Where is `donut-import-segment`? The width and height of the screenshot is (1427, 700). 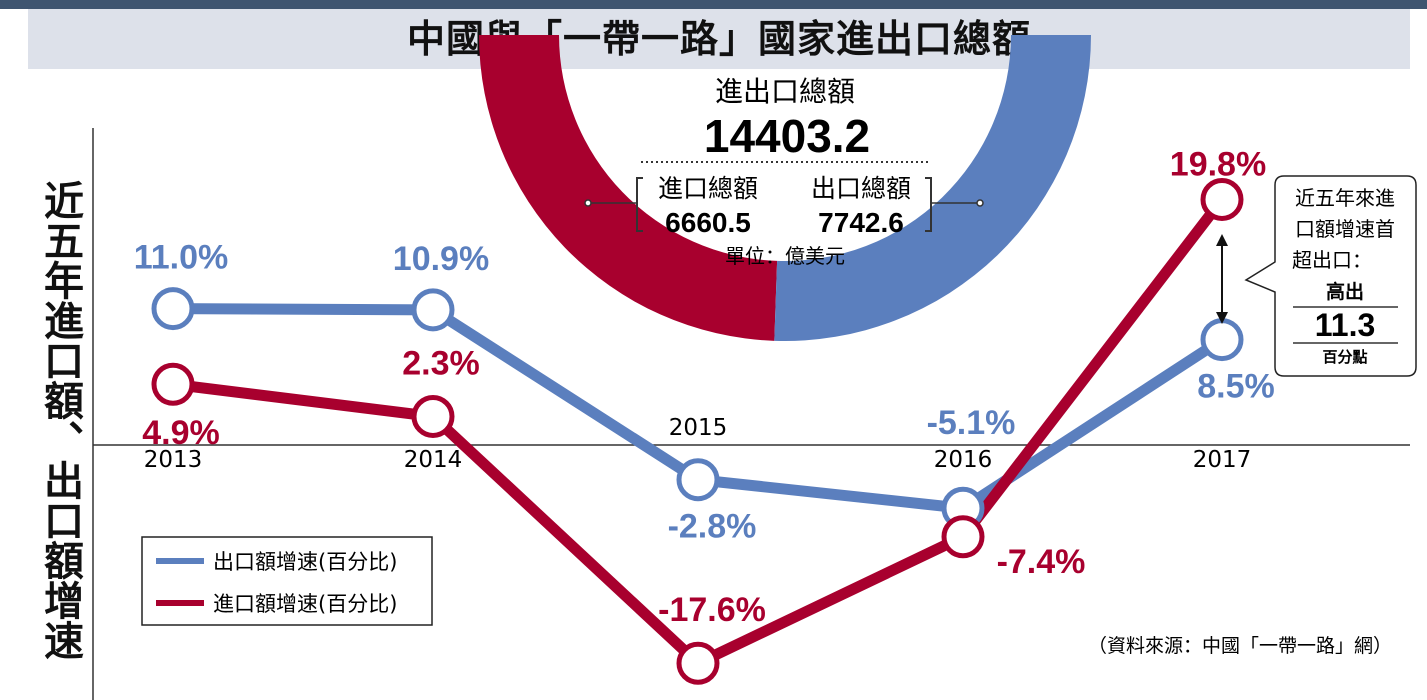
donut-import-segment is located at coordinates (628, 188).